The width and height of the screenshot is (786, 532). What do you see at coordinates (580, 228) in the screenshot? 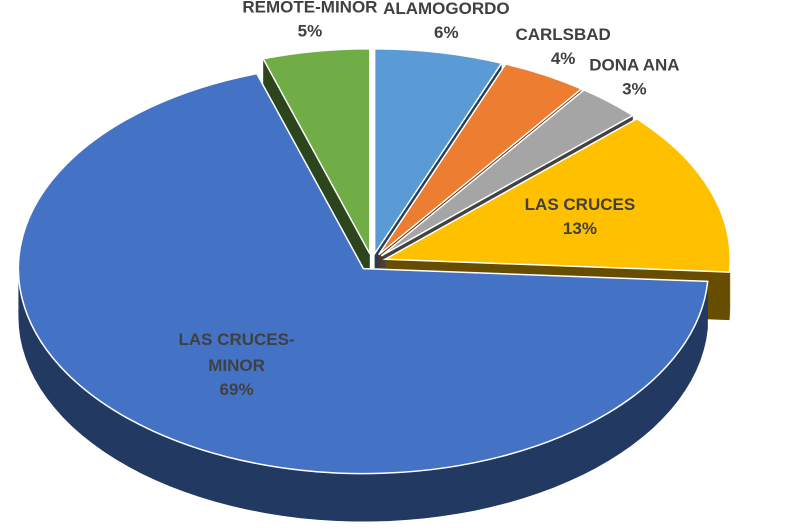
I see `slice-value-label: 13%` at bounding box center [580, 228].